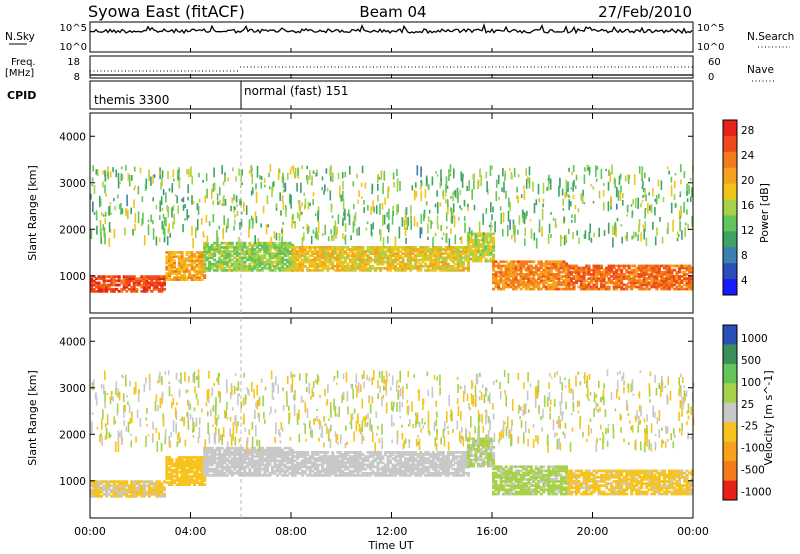 This screenshot has width=800, height=554. What do you see at coordinates (73, 62) in the screenshot?
I see `freq-left-tick-top: 18` at bounding box center [73, 62].